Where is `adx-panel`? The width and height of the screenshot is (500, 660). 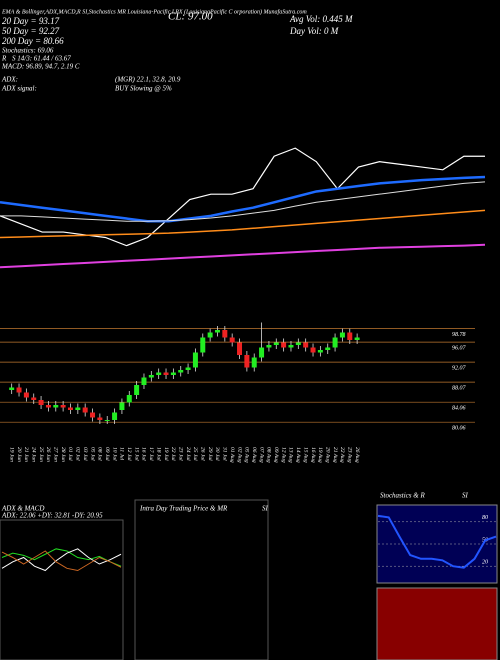 adx-panel is located at coordinates (62, 589).